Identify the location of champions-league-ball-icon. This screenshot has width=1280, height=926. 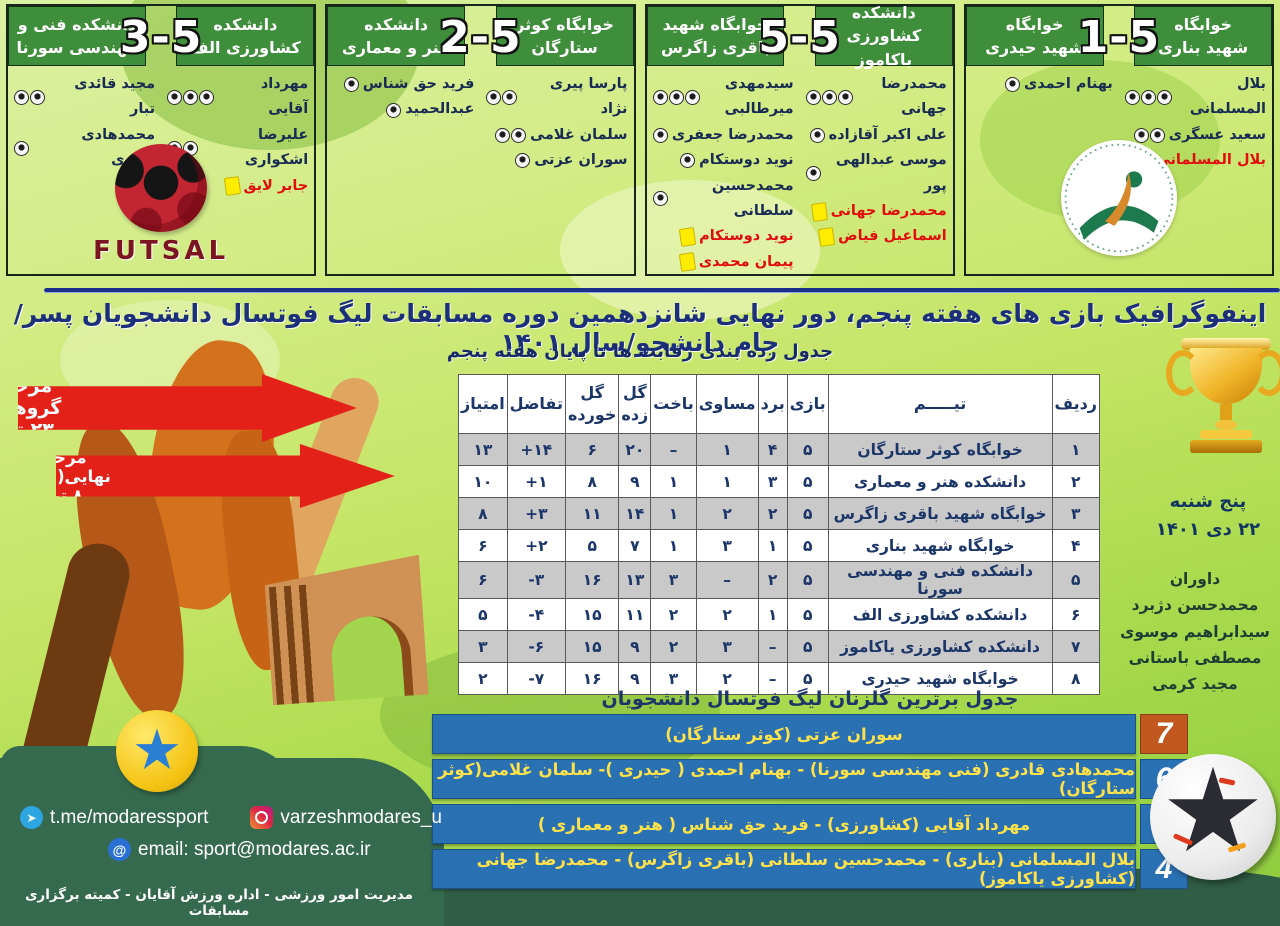
(1213, 817).